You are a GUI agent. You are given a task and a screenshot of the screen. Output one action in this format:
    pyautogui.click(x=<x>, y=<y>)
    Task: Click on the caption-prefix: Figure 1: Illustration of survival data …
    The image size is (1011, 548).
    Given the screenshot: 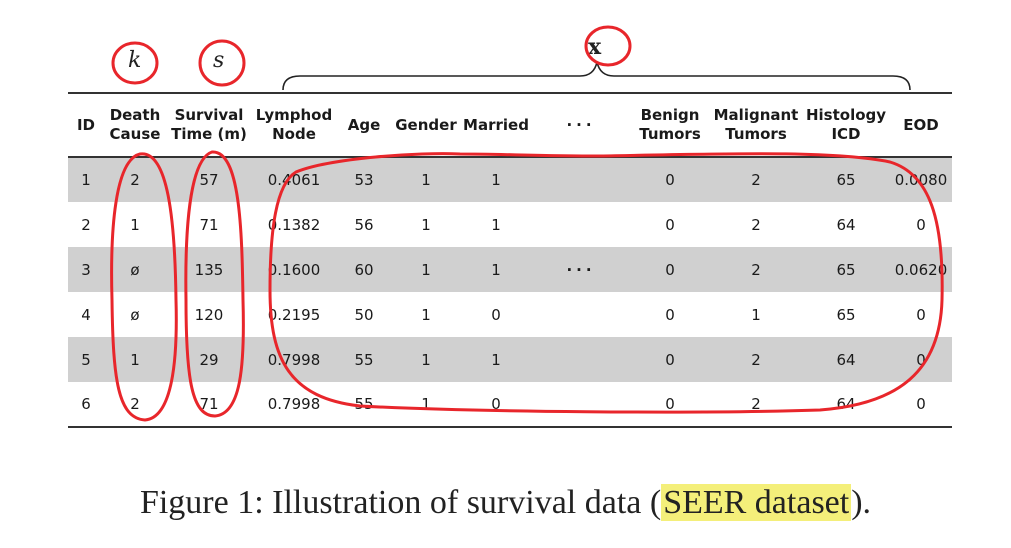 What is the action you would take?
    pyautogui.click(x=400, y=502)
    